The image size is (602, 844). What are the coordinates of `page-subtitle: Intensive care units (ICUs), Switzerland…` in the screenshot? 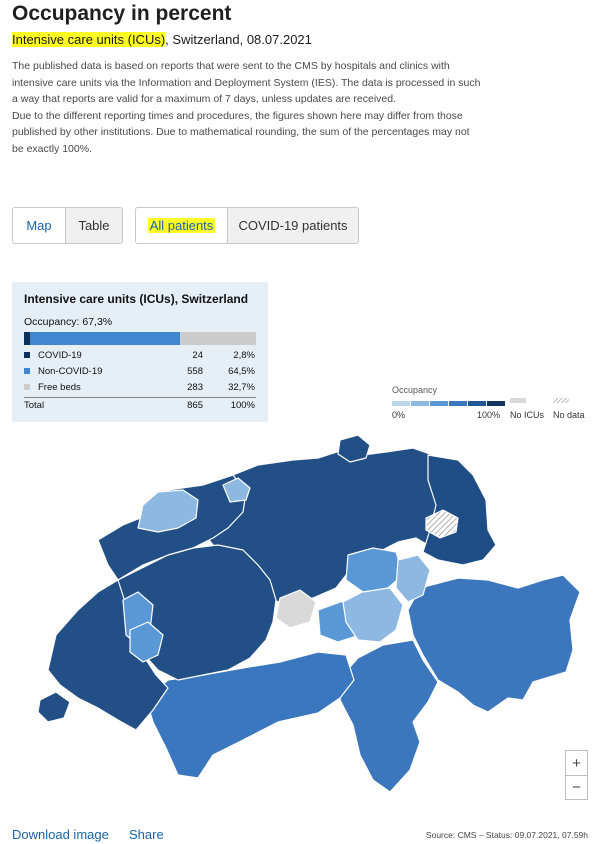 It's located at (162, 39).